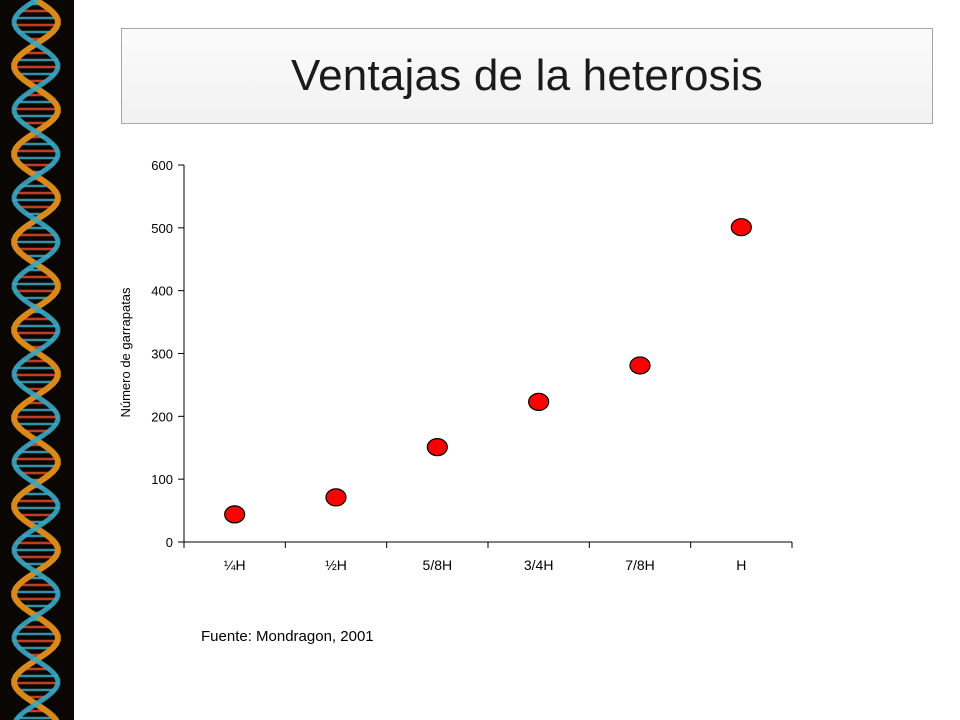 The height and width of the screenshot is (720, 960). Describe the element at coordinates (539, 565) in the screenshot. I see `x-tick-label: 3/4H` at that location.